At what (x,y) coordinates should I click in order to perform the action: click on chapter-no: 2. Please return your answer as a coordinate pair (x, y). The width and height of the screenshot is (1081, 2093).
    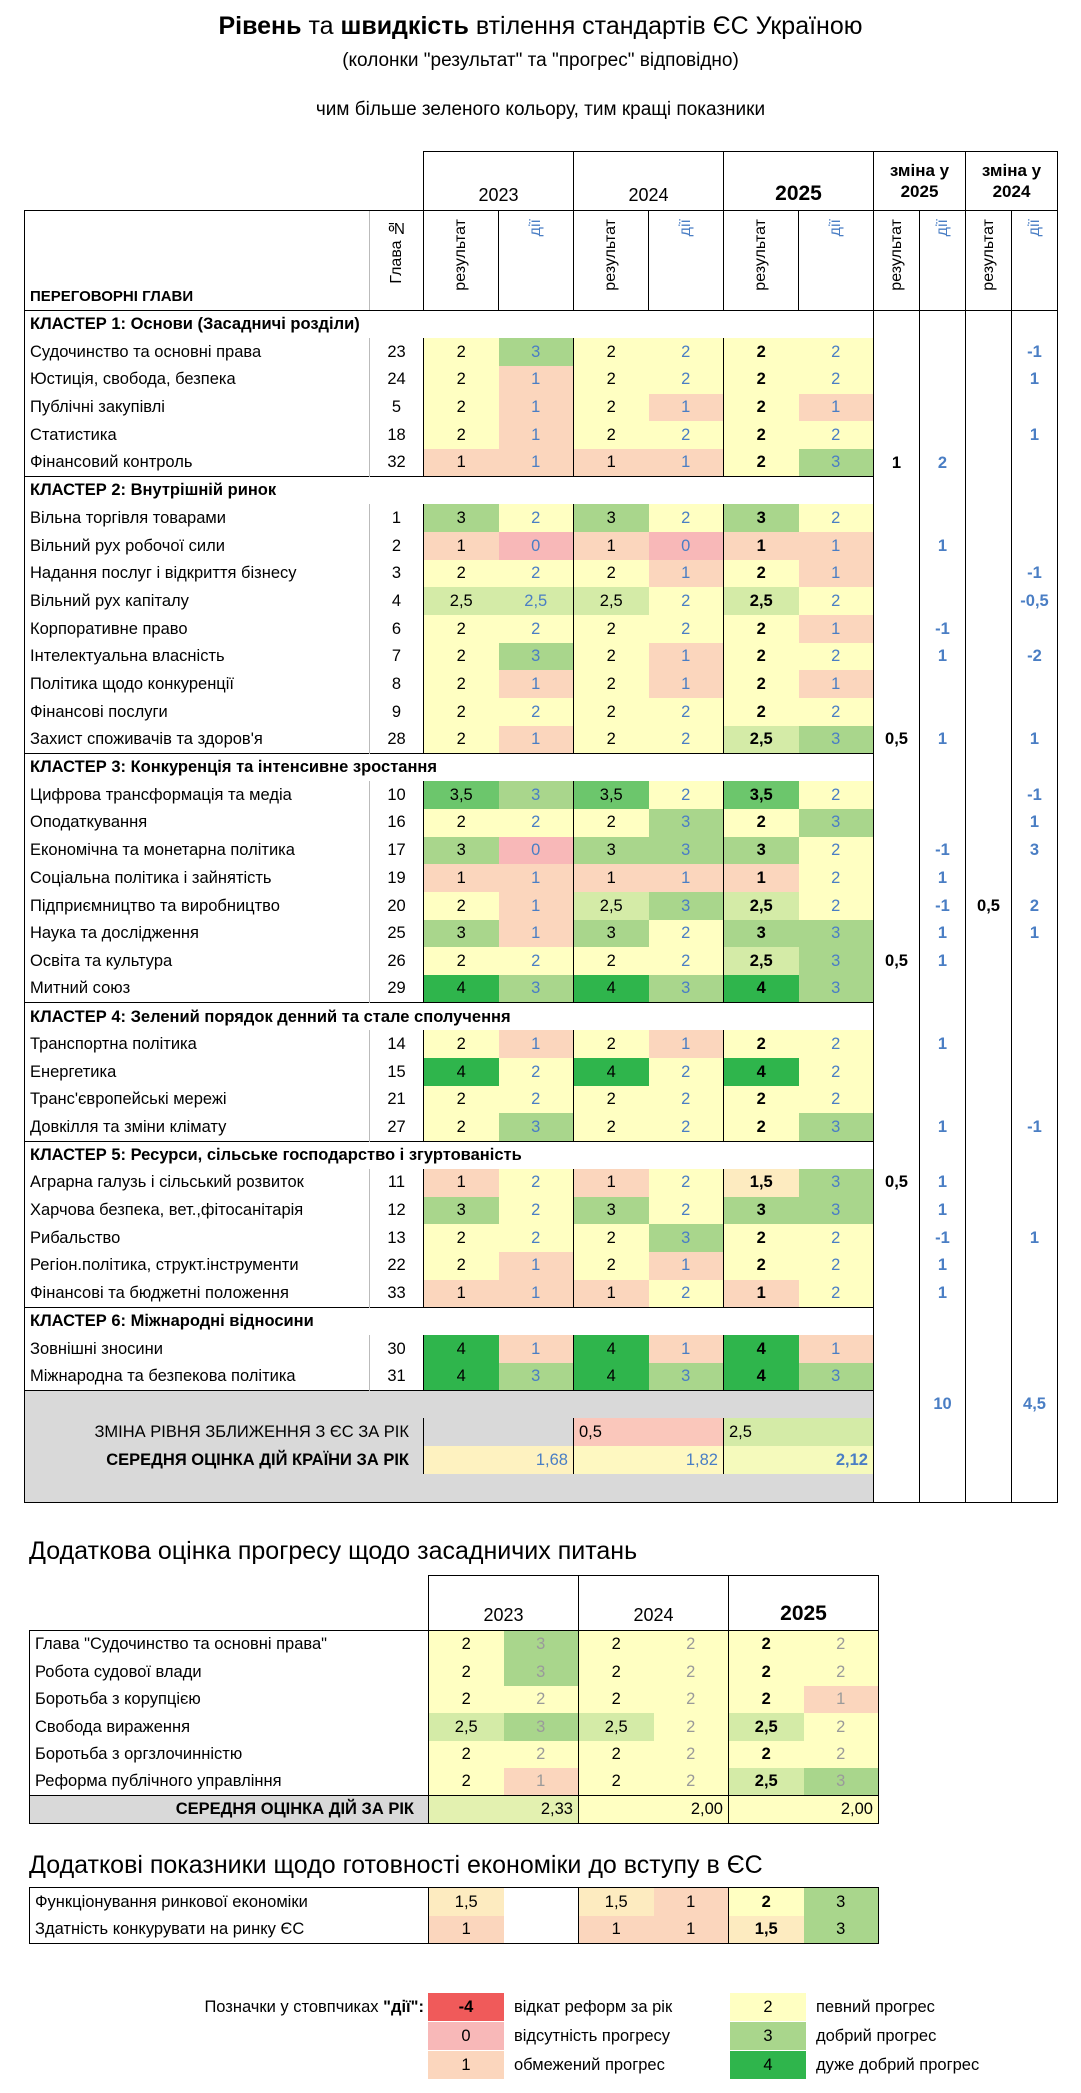
    Looking at the image, I should click on (396, 546).